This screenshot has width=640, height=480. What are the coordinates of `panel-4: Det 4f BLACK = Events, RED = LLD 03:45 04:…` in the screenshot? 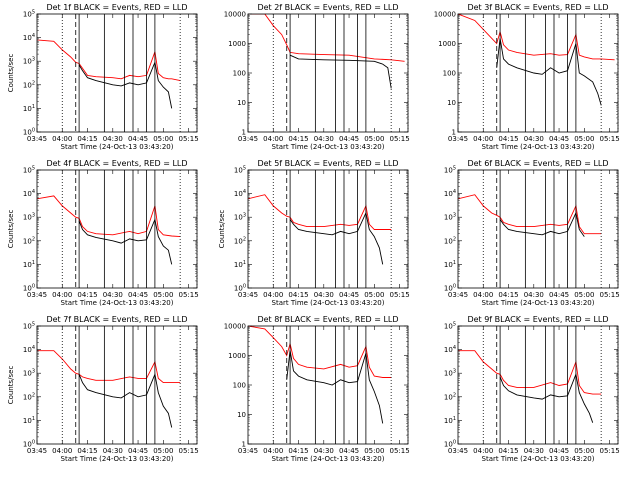 It's located at (103, 233).